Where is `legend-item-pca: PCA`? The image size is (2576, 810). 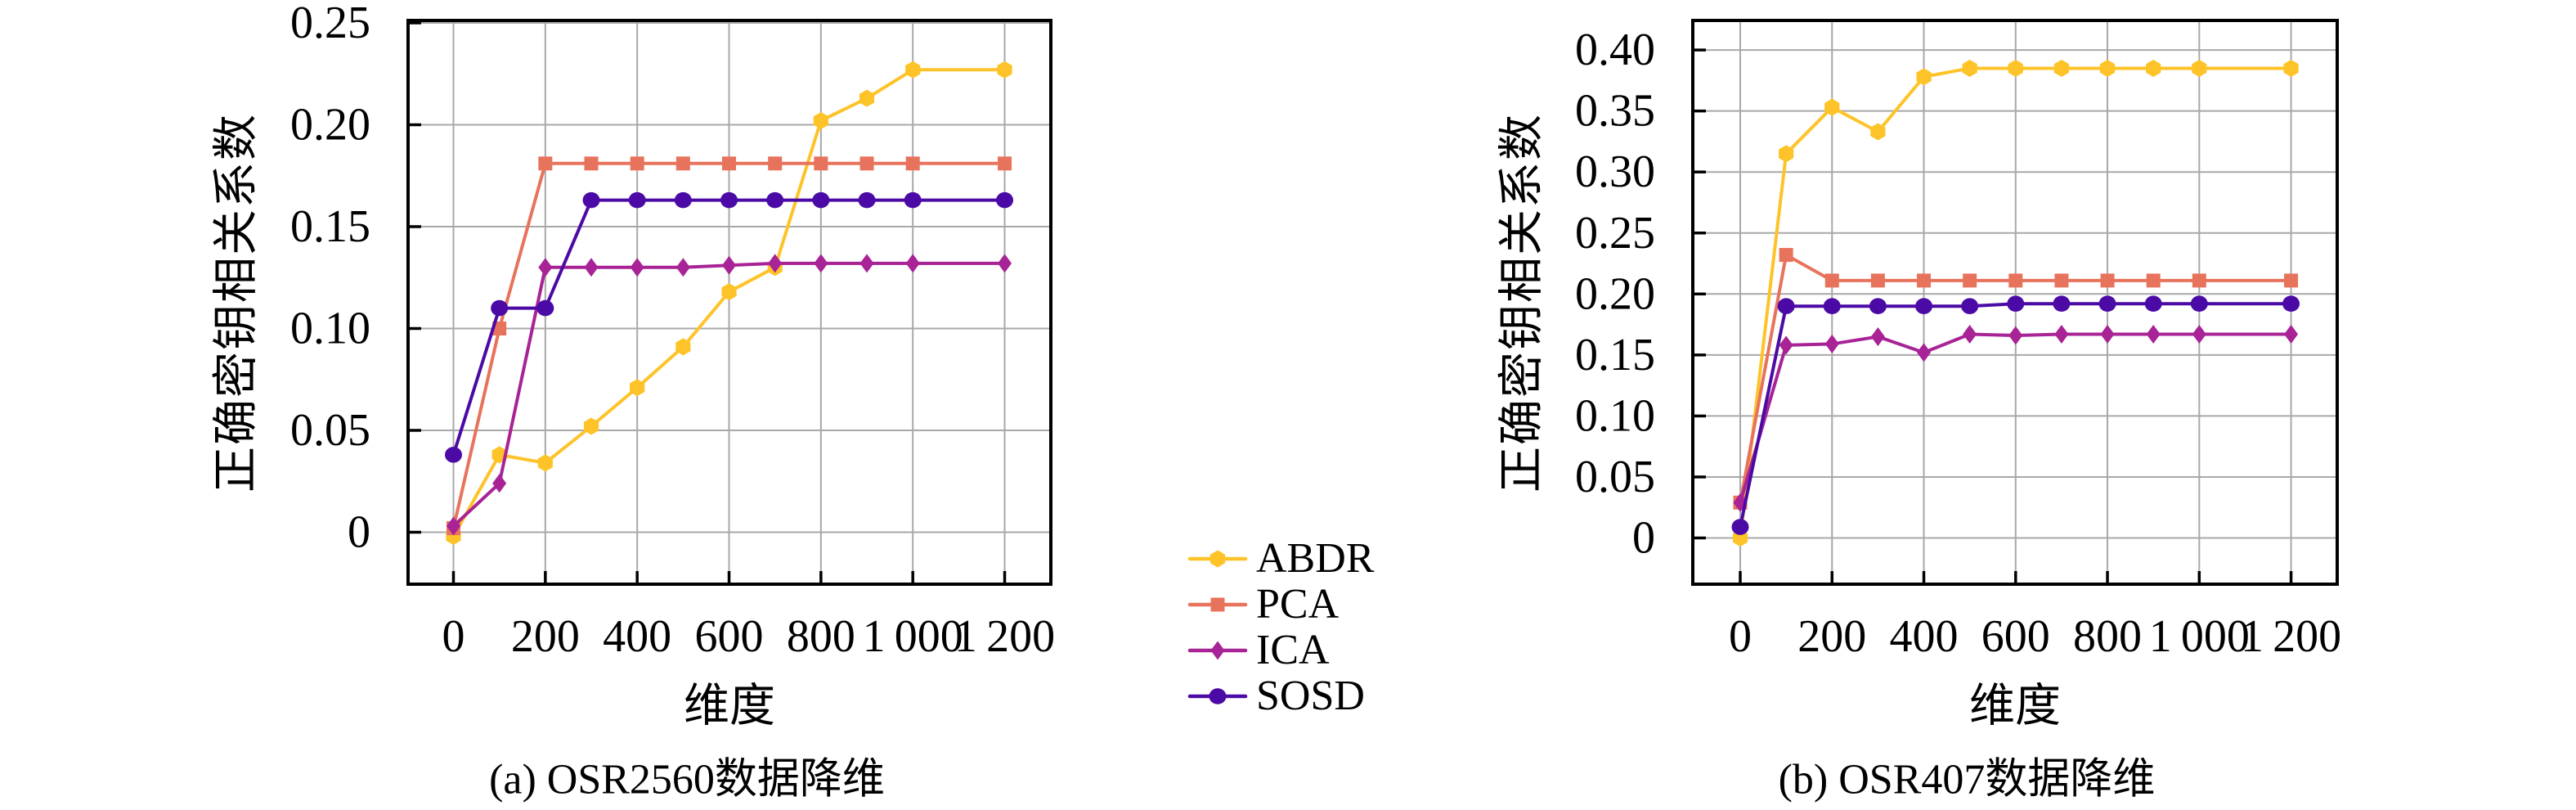
legend-item-pca: PCA is located at coordinates (1280, 605).